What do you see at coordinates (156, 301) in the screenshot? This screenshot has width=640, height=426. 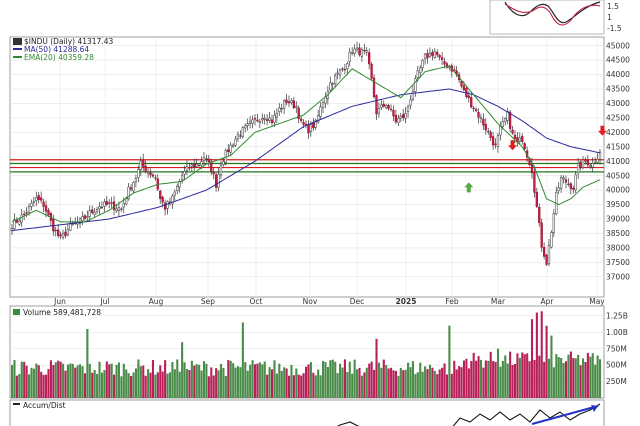 I see `month-label: Aug` at bounding box center [156, 301].